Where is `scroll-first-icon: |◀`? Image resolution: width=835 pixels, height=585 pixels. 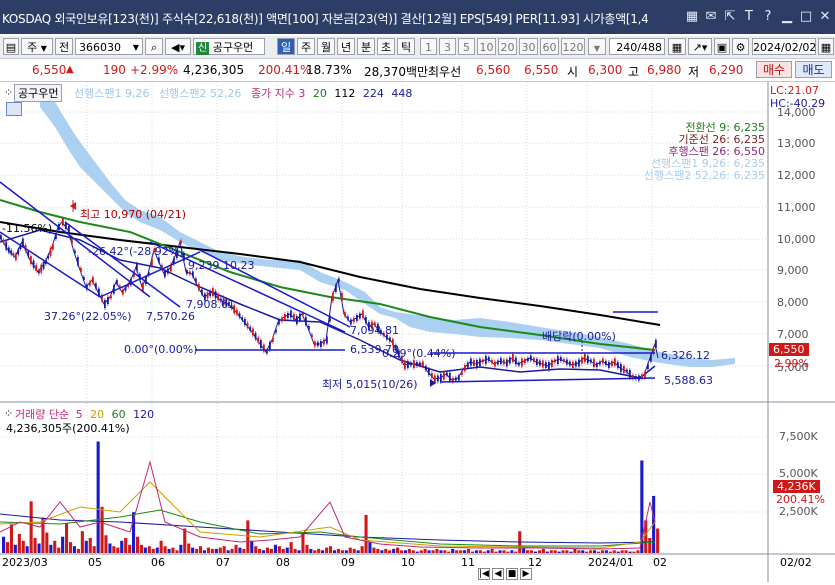 scroll-first-icon: |◀ is located at coordinates (484, 574).